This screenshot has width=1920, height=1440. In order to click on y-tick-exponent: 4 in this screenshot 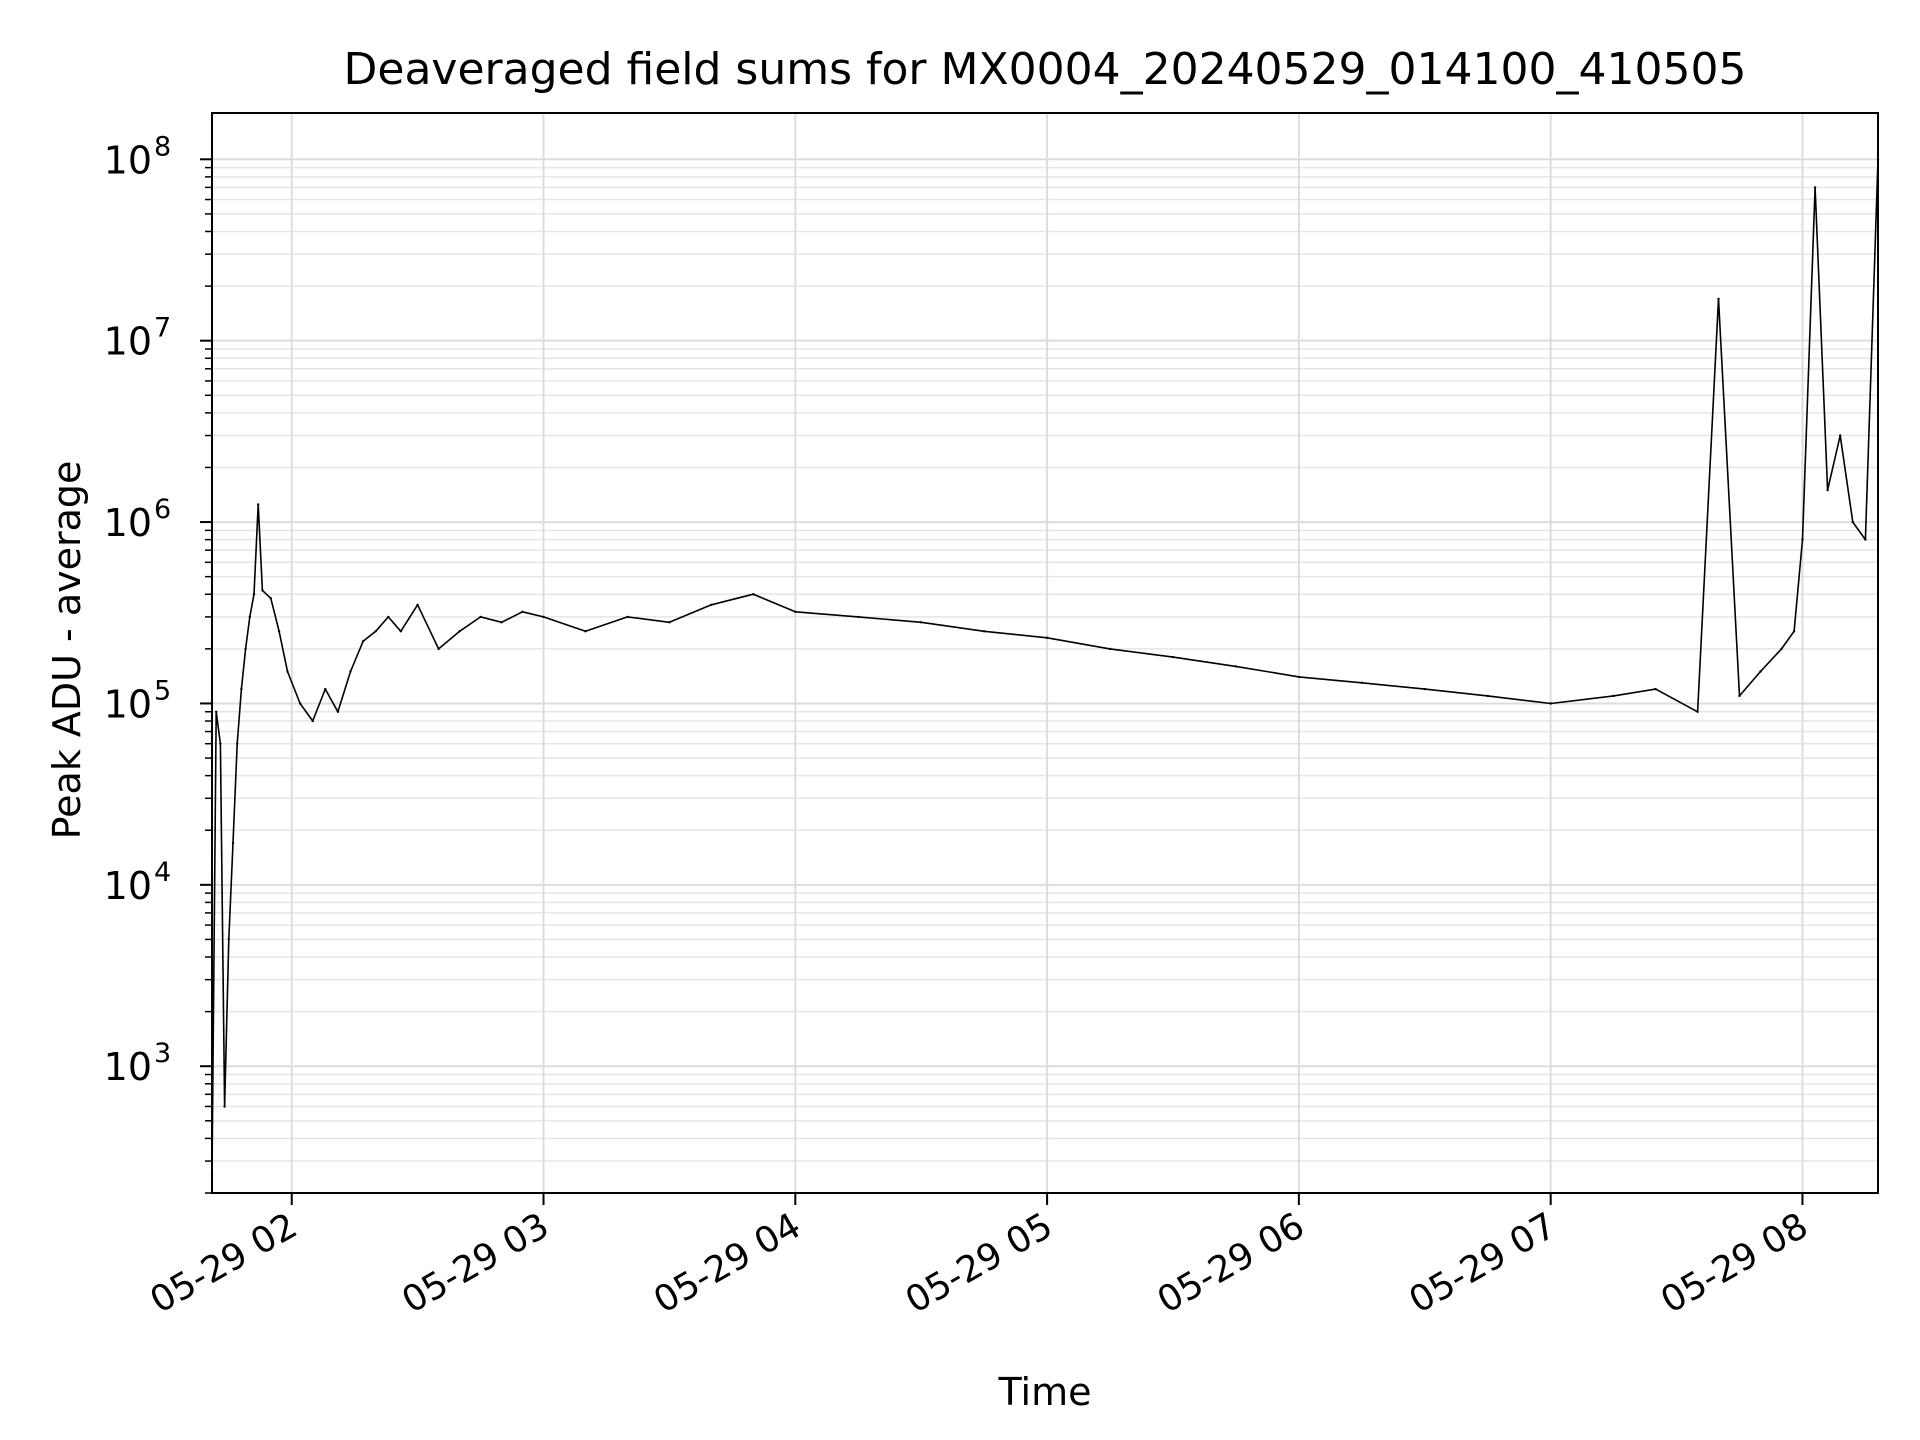, I will do `click(162, 872)`.